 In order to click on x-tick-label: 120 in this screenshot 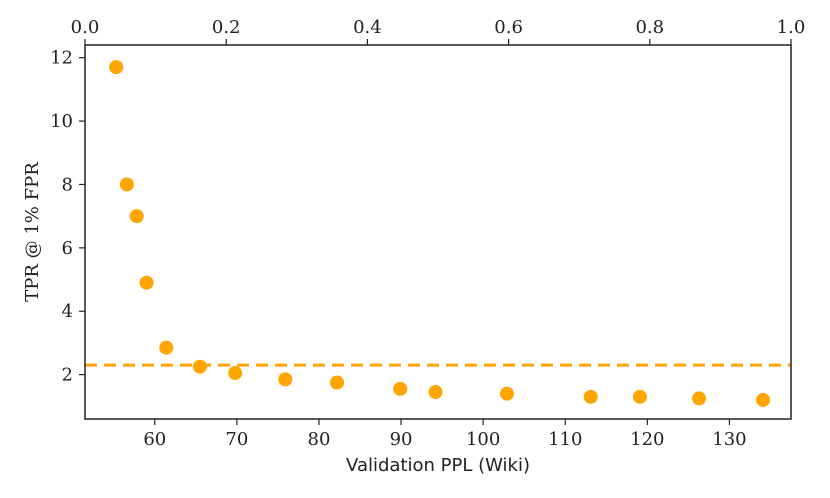, I will do `click(647, 439)`.